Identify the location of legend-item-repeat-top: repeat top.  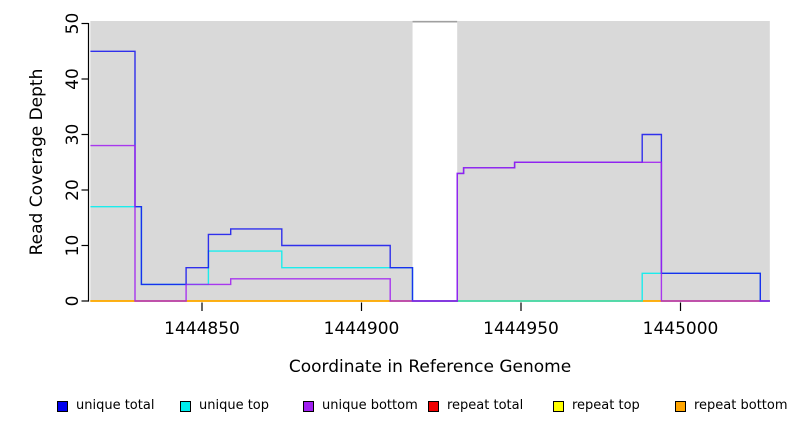
(596, 406).